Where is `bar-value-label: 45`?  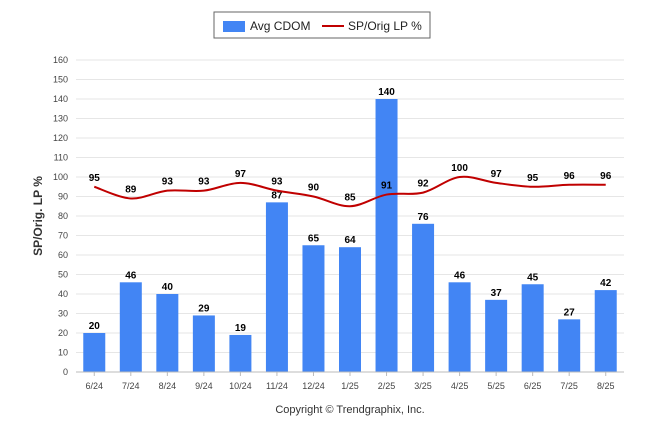
bar-value-label: 45 is located at coordinates (533, 277).